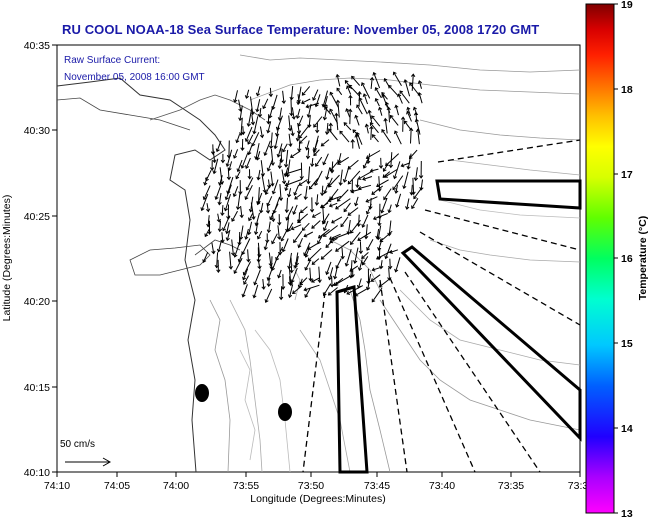 Image resolution: width=651 pixels, height=519 pixels. Describe the element at coordinates (37, 46) in the screenshot. I see `y-tick-label: 40:35` at that location.